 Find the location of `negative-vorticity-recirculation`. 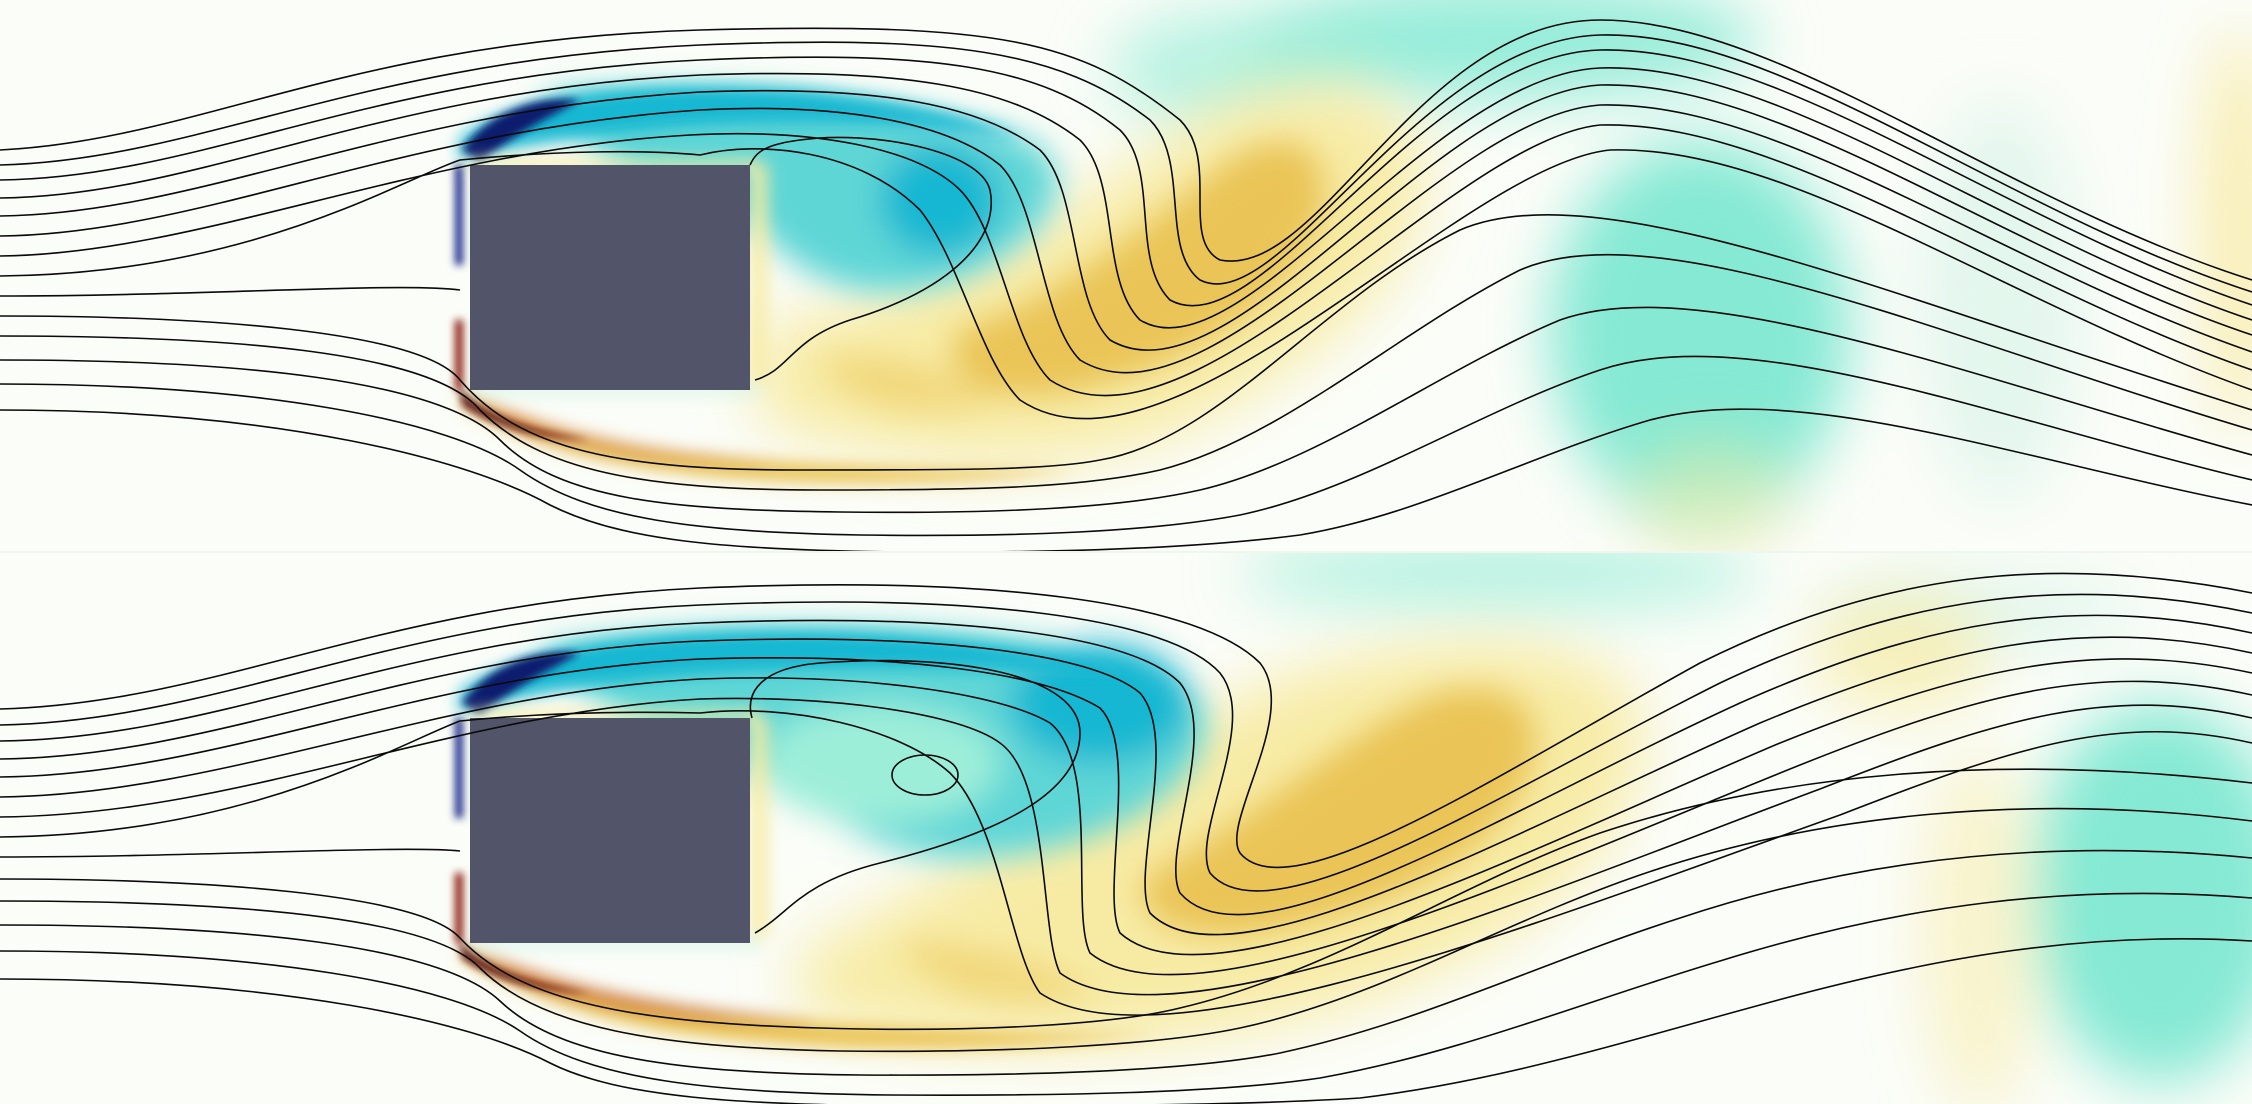

negative-vorticity-recirculation is located at coordinates (799, 190).